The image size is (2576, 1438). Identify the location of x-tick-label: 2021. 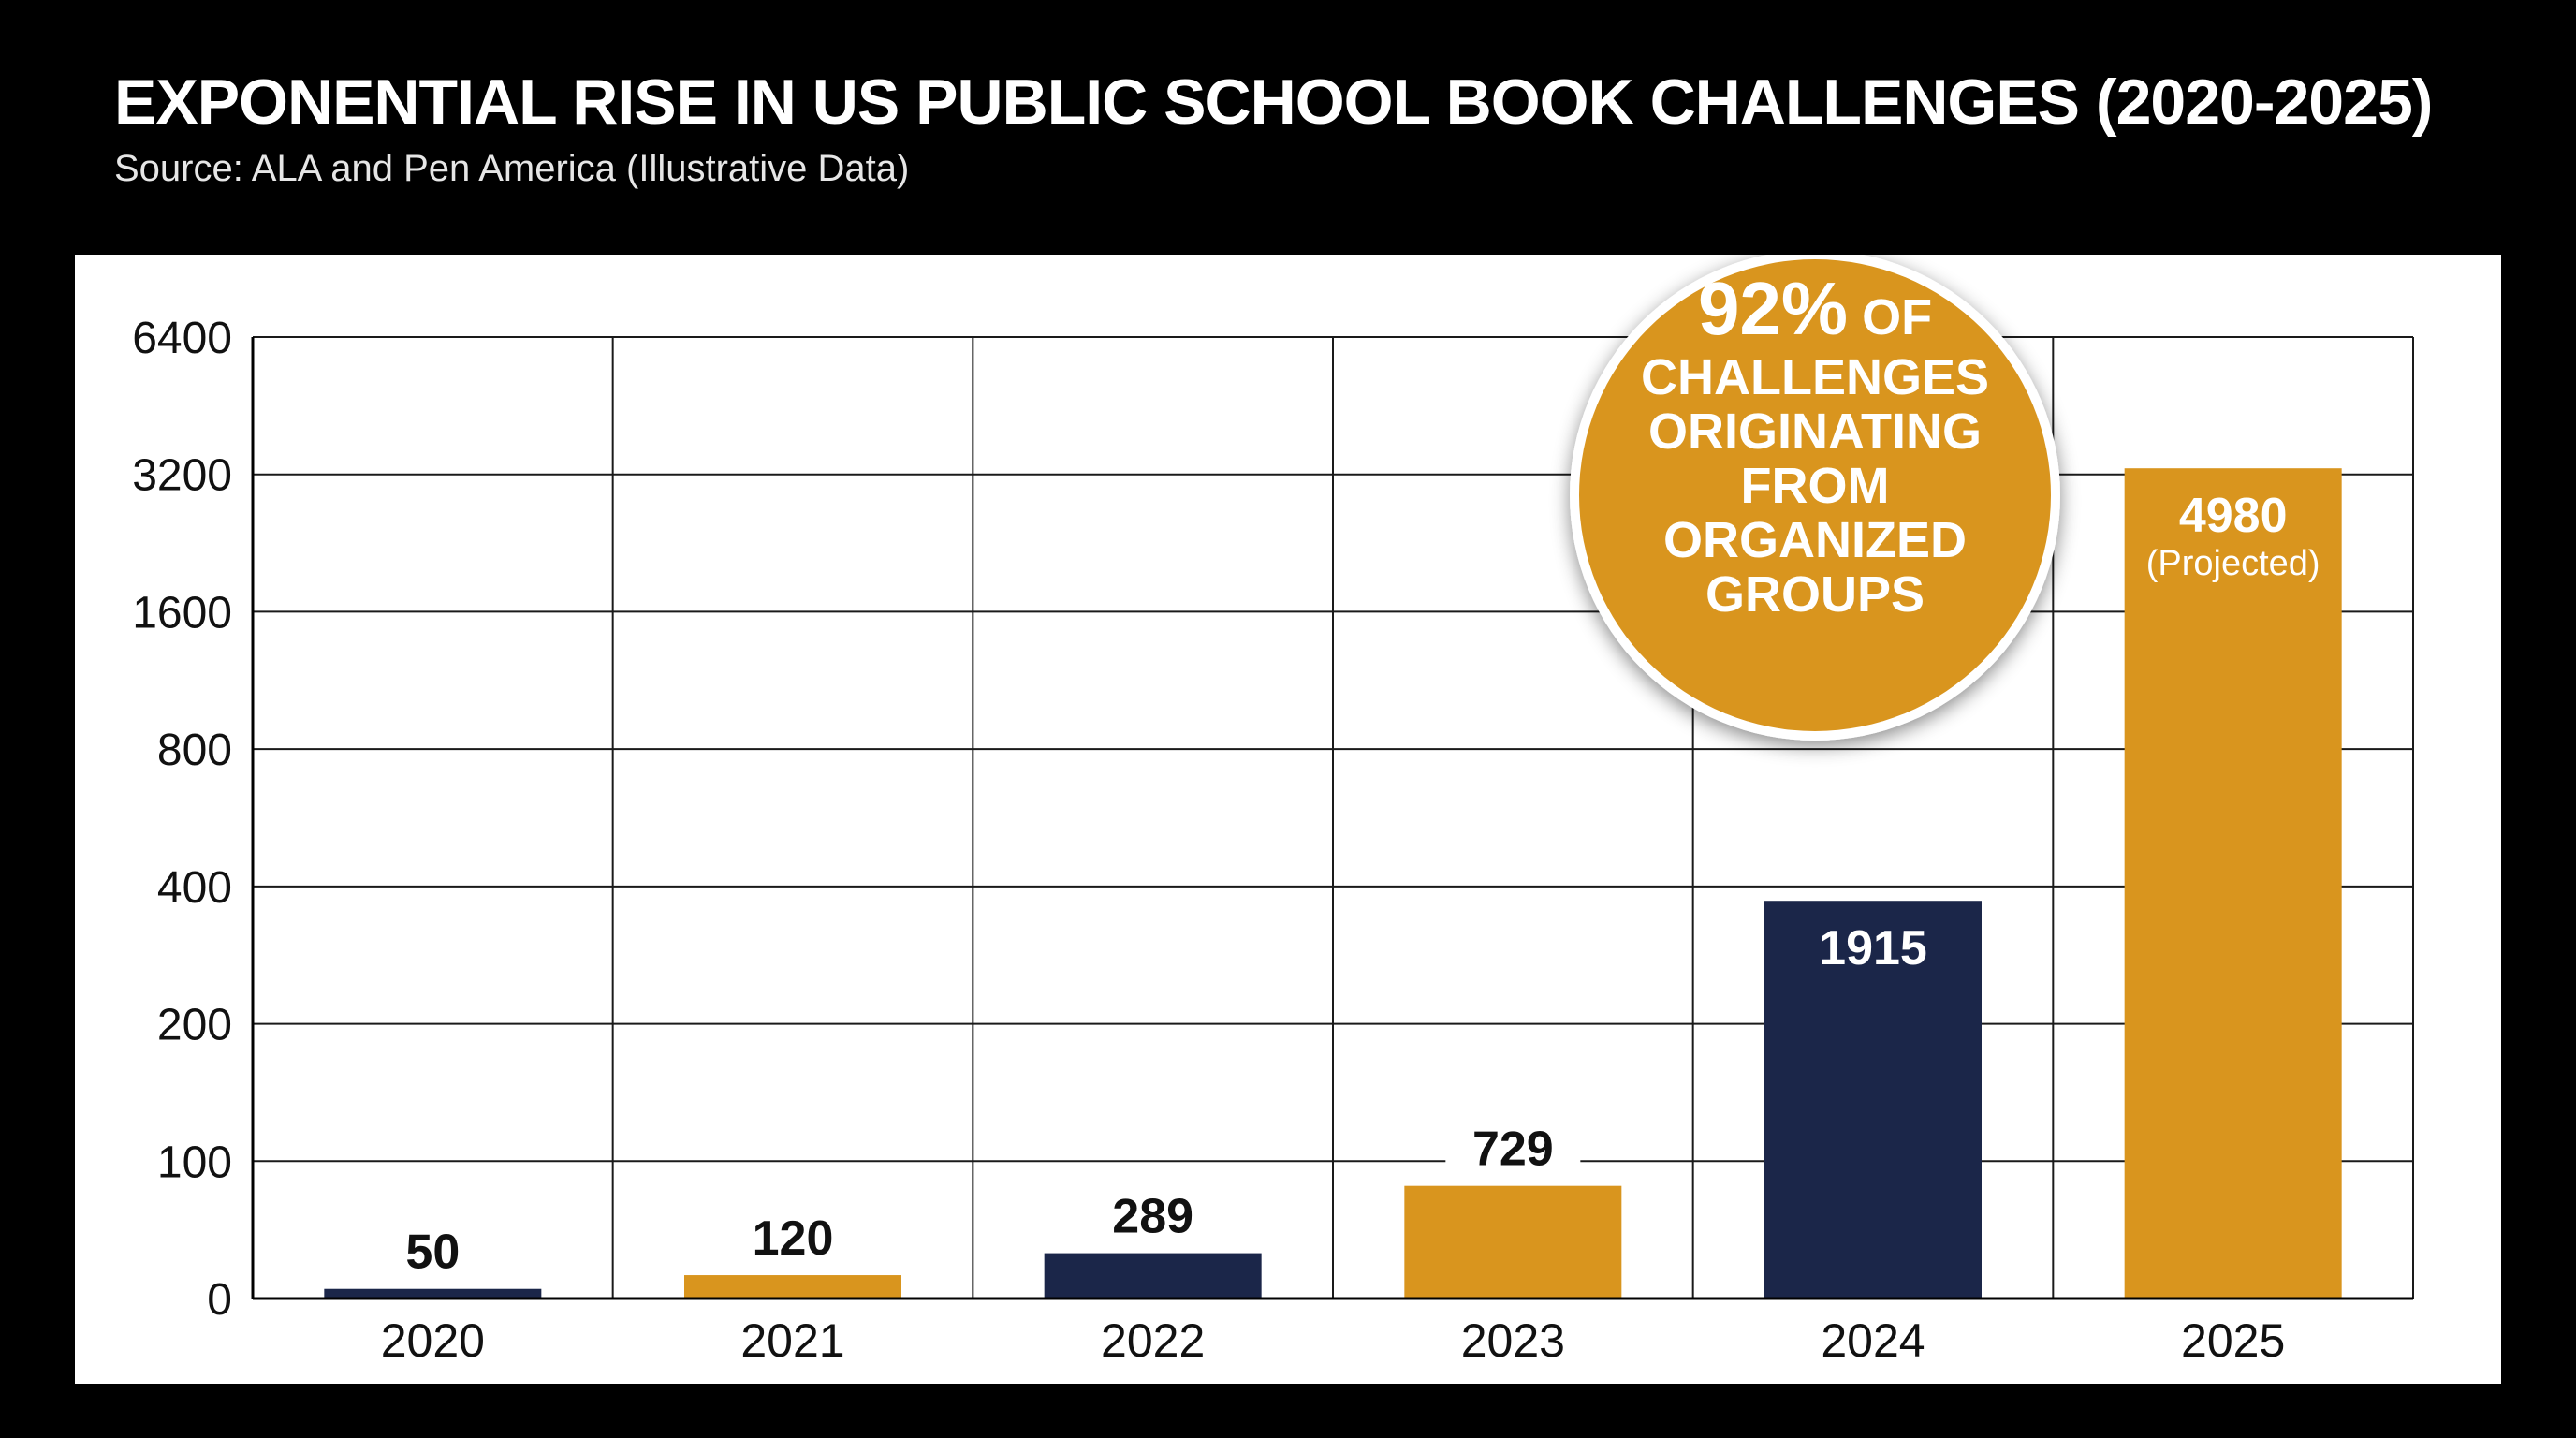
(792, 1340).